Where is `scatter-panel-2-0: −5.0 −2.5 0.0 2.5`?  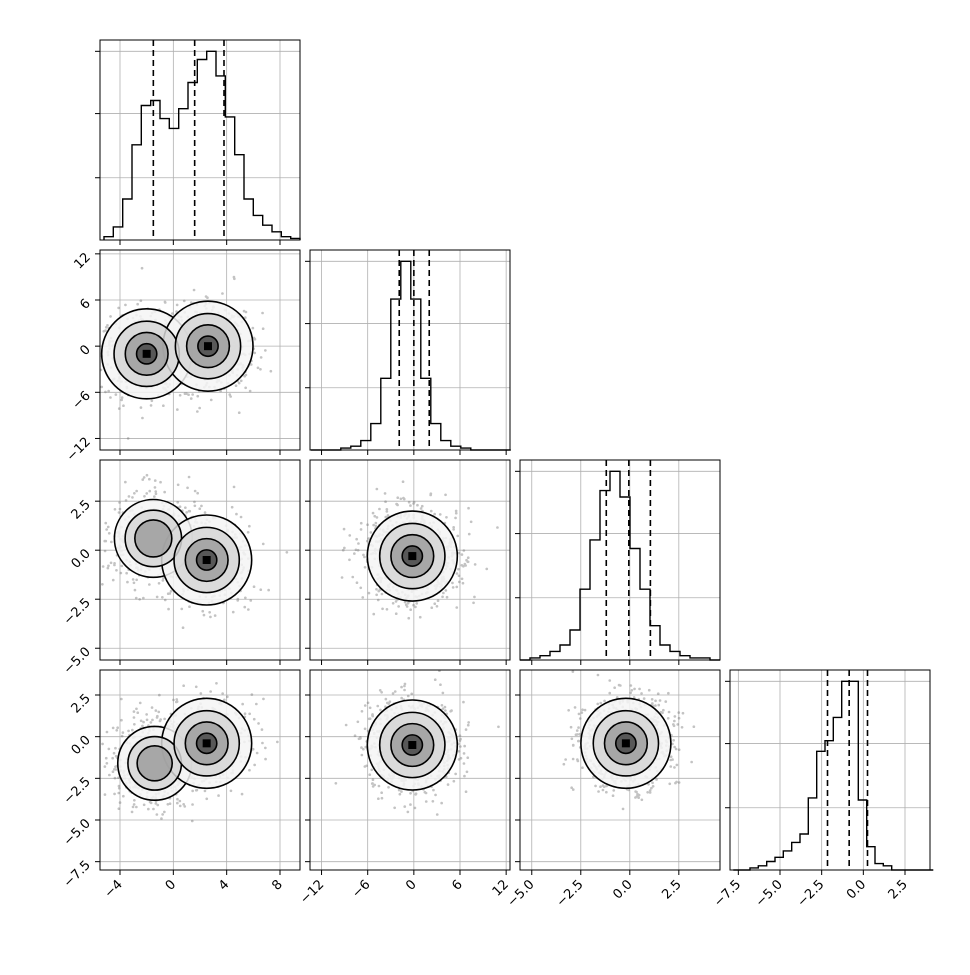
scatter-panel-2-0: −5.0 −2.5 0.0 2.5 is located at coordinates (181, 568).